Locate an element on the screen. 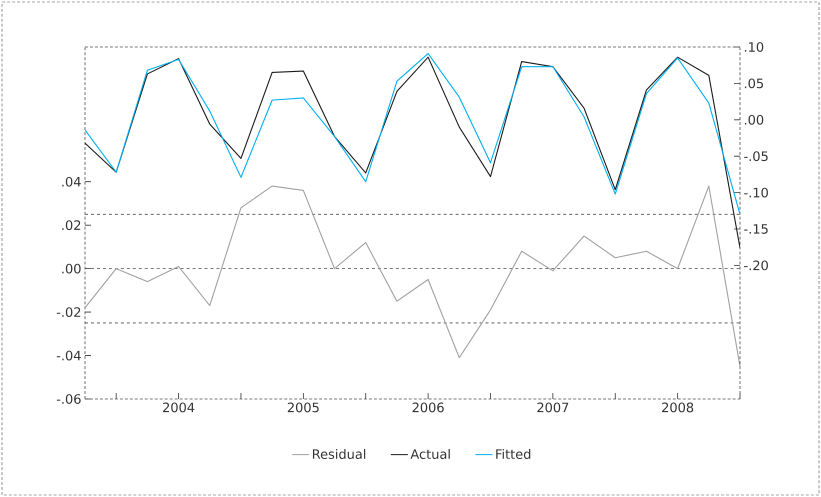 The image size is (821, 497). legend-label: Fitted is located at coordinates (513, 453).